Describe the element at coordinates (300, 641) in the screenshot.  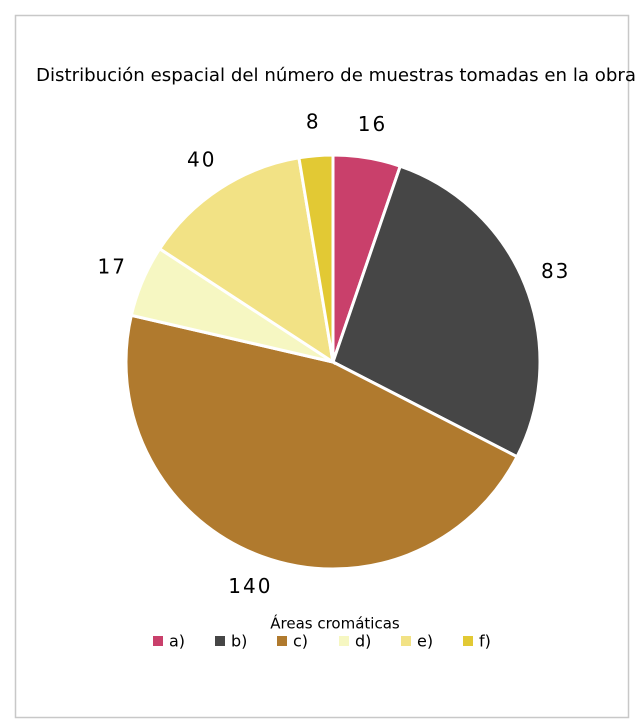
I see `legend-label: c)` at that location.